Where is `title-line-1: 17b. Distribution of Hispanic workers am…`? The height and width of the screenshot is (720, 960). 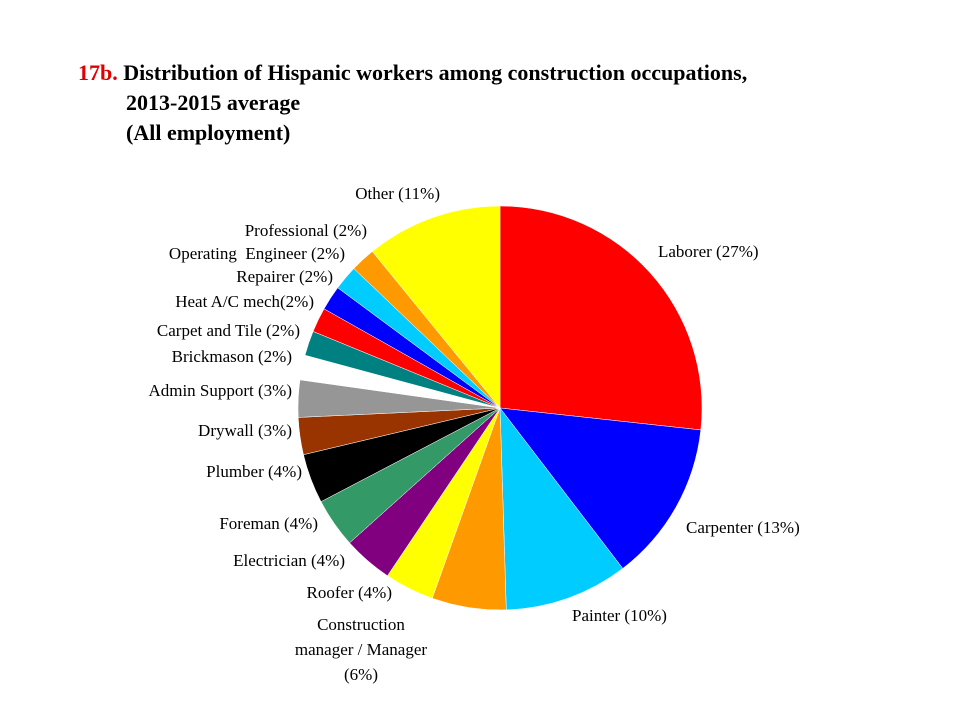 title-line-1: 17b. Distribution of Hispanic workers am… is located at coordinates (412, 73).